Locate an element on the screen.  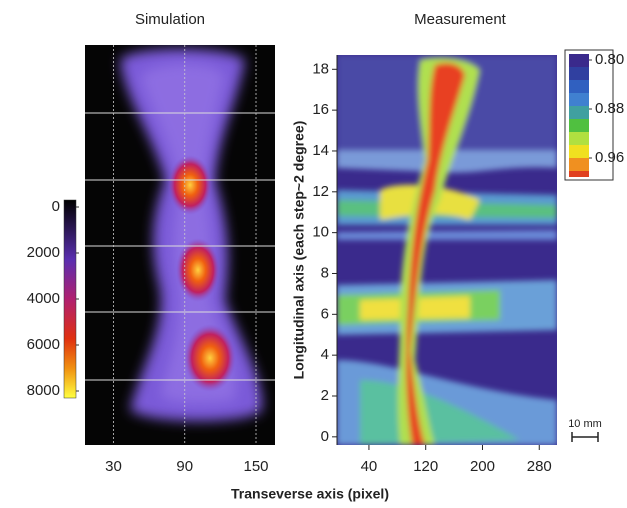
x-tick-label: 200 is located at coordinates (482, 466).